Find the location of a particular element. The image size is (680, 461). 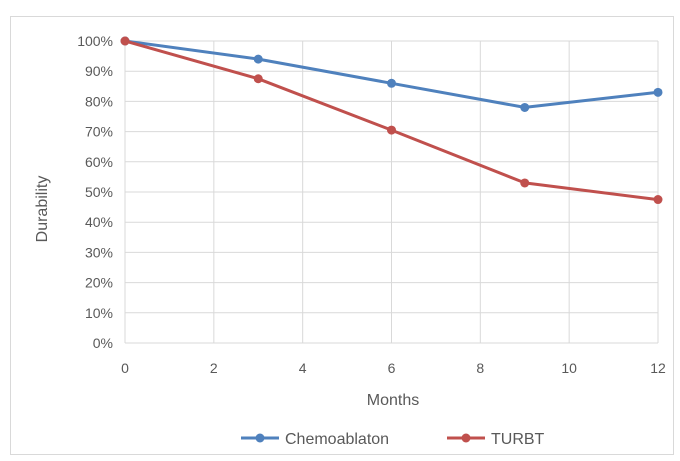

y-tick-label: 10% is located at coordinates (99, 313).